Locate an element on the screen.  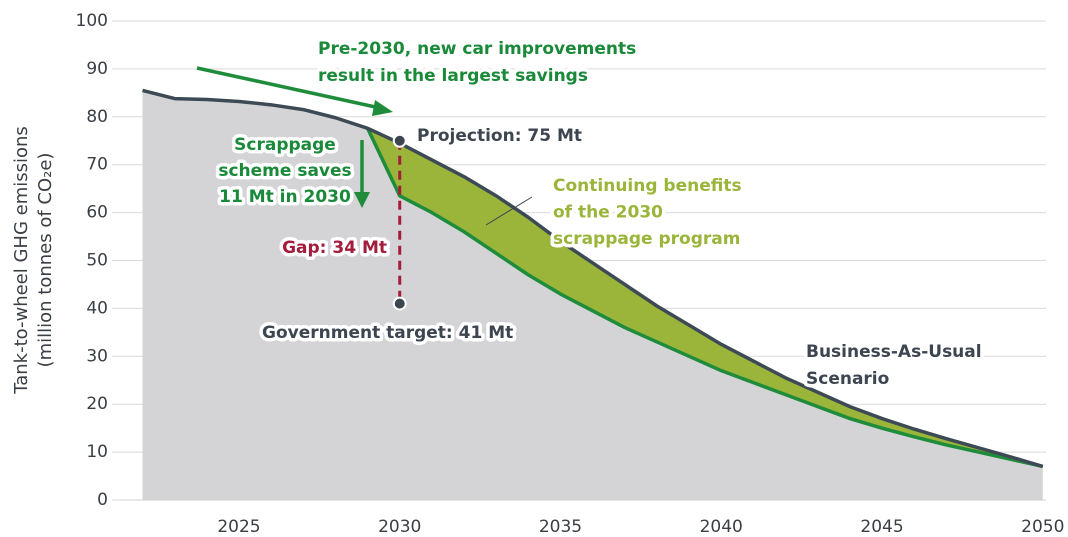
y-tick-label: 40 is located at coordinates (97, 308).